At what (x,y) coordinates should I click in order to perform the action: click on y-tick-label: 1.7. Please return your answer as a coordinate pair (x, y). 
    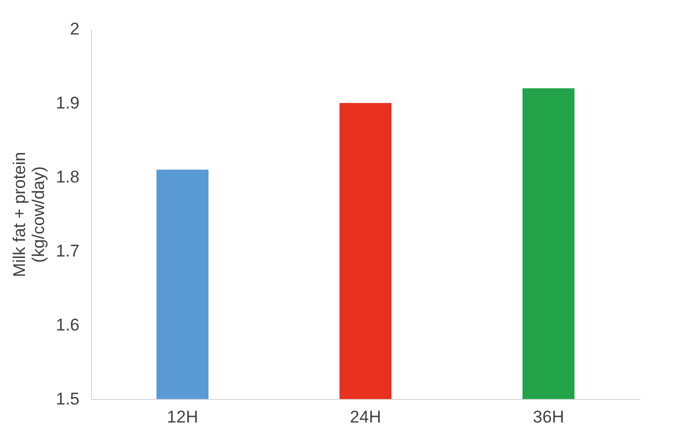
    Looking at the image, I should click on (68, 251).